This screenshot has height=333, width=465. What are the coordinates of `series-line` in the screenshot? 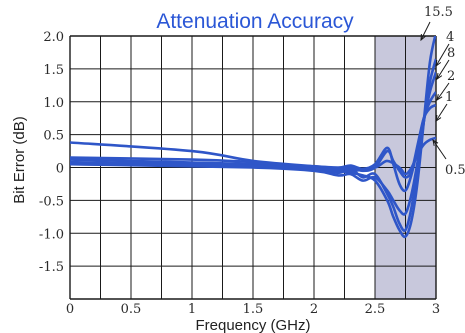 It's located at (253, 156).